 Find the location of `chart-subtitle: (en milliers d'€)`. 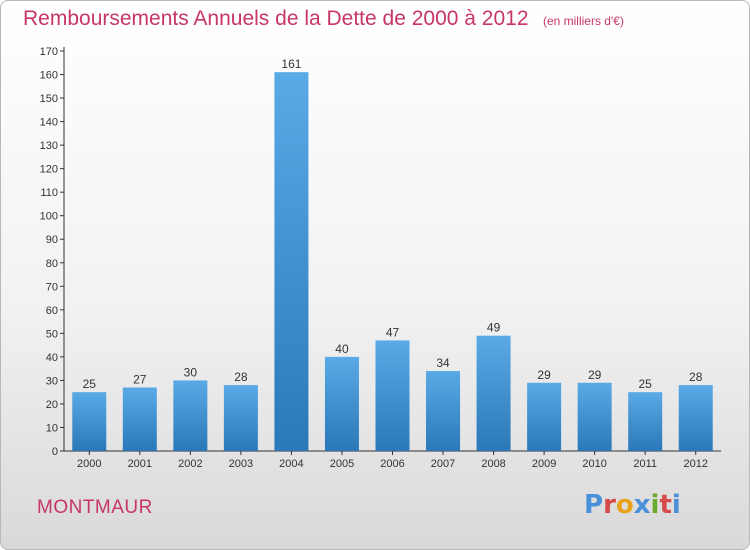

chart-subtitle: (en milliers d'€) is located at coordinates (583, 21).